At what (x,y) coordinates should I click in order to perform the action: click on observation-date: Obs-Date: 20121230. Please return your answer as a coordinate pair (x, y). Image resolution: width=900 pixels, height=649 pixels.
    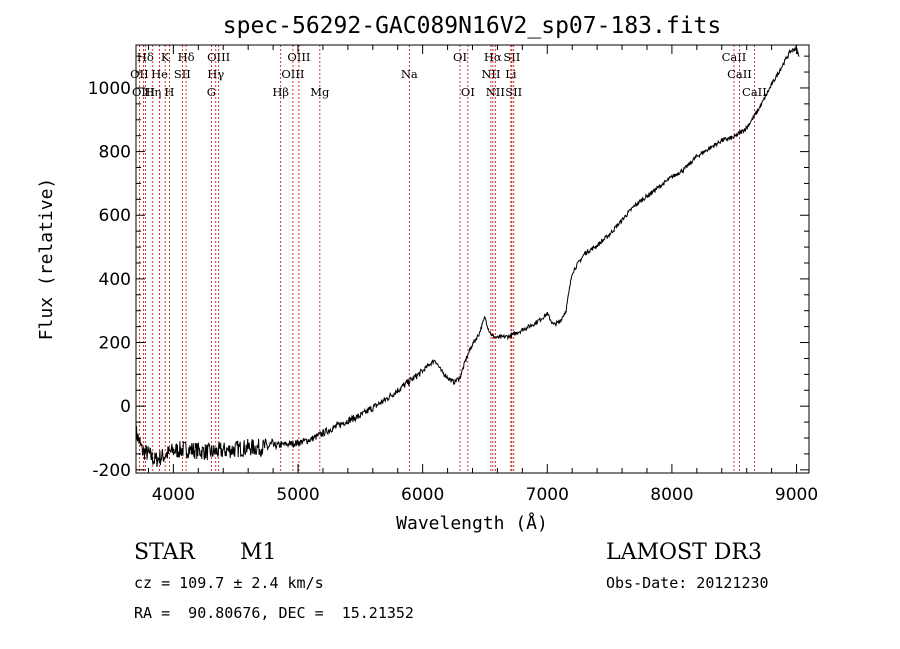
    Looking at the image, I should click on (687, 583).